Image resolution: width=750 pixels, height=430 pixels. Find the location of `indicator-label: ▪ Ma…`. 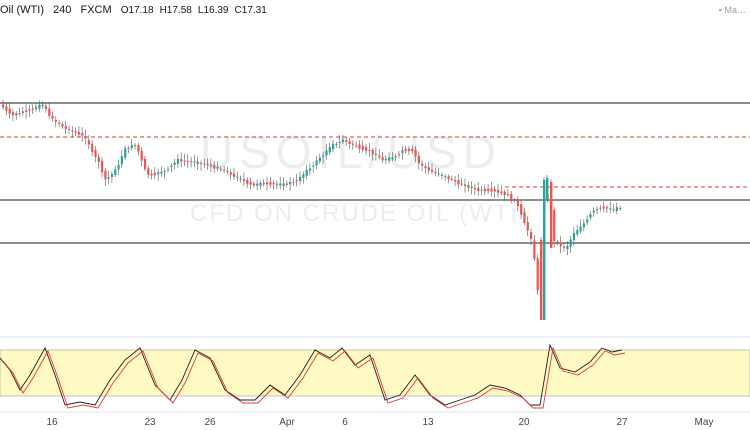

indicator-label: ▪ Ma… is located at coordinates (732, 10).